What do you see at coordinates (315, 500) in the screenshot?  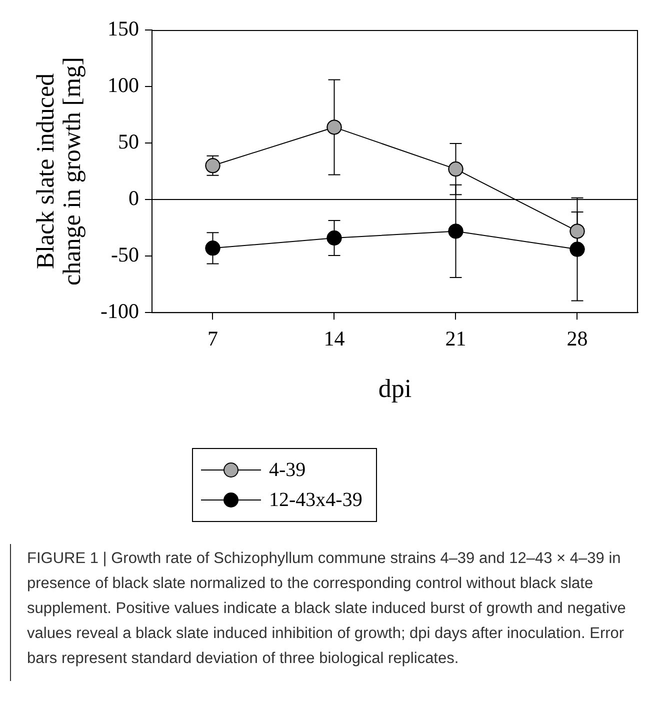 I see `legend-label: 12-43x4-39` at bounding box center [315, 500].